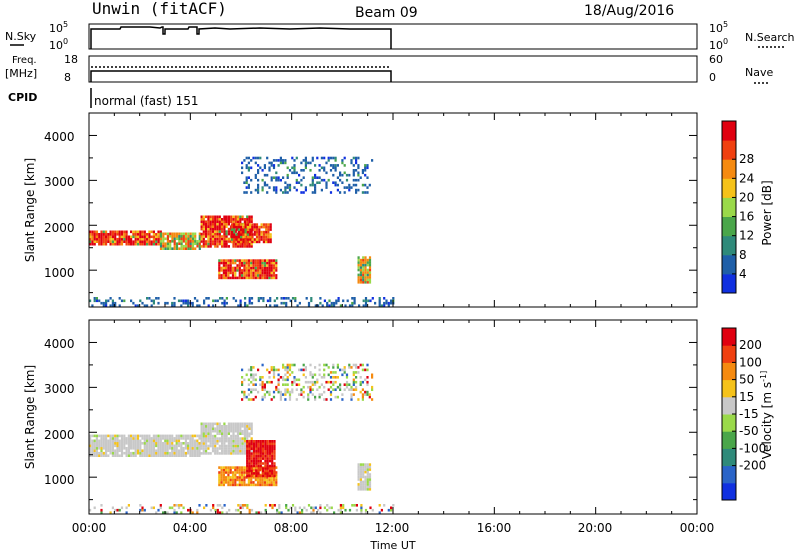 Image resolution: width=800 pixels, height=558 pixels. Describe the element at coordinates (750, 345) in the screenshot. I see `colorbar-tick-label: 200` at that location.